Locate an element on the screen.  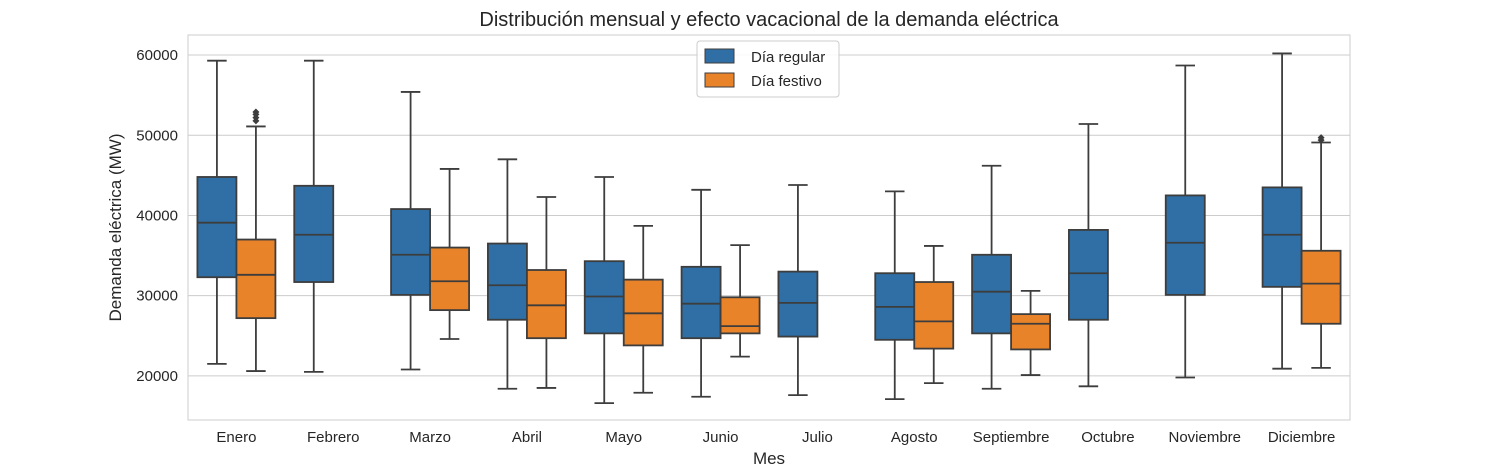
x-tick-label: Marzo is located at coordinates (430, 437).